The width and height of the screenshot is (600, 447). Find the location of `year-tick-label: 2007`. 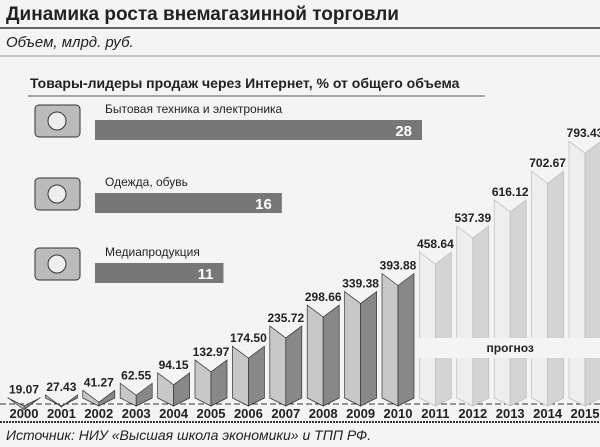

year-tick-label: 2007 is located at coordinates (285, 413).